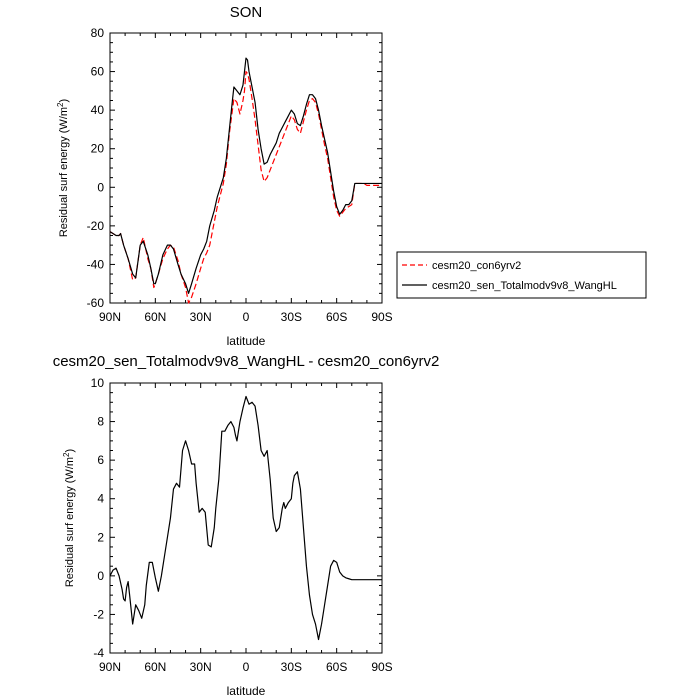  Describe the element at coordinates (246, 317) in the screenshot. I see `chart-top-xtick-label: 0` at that location.